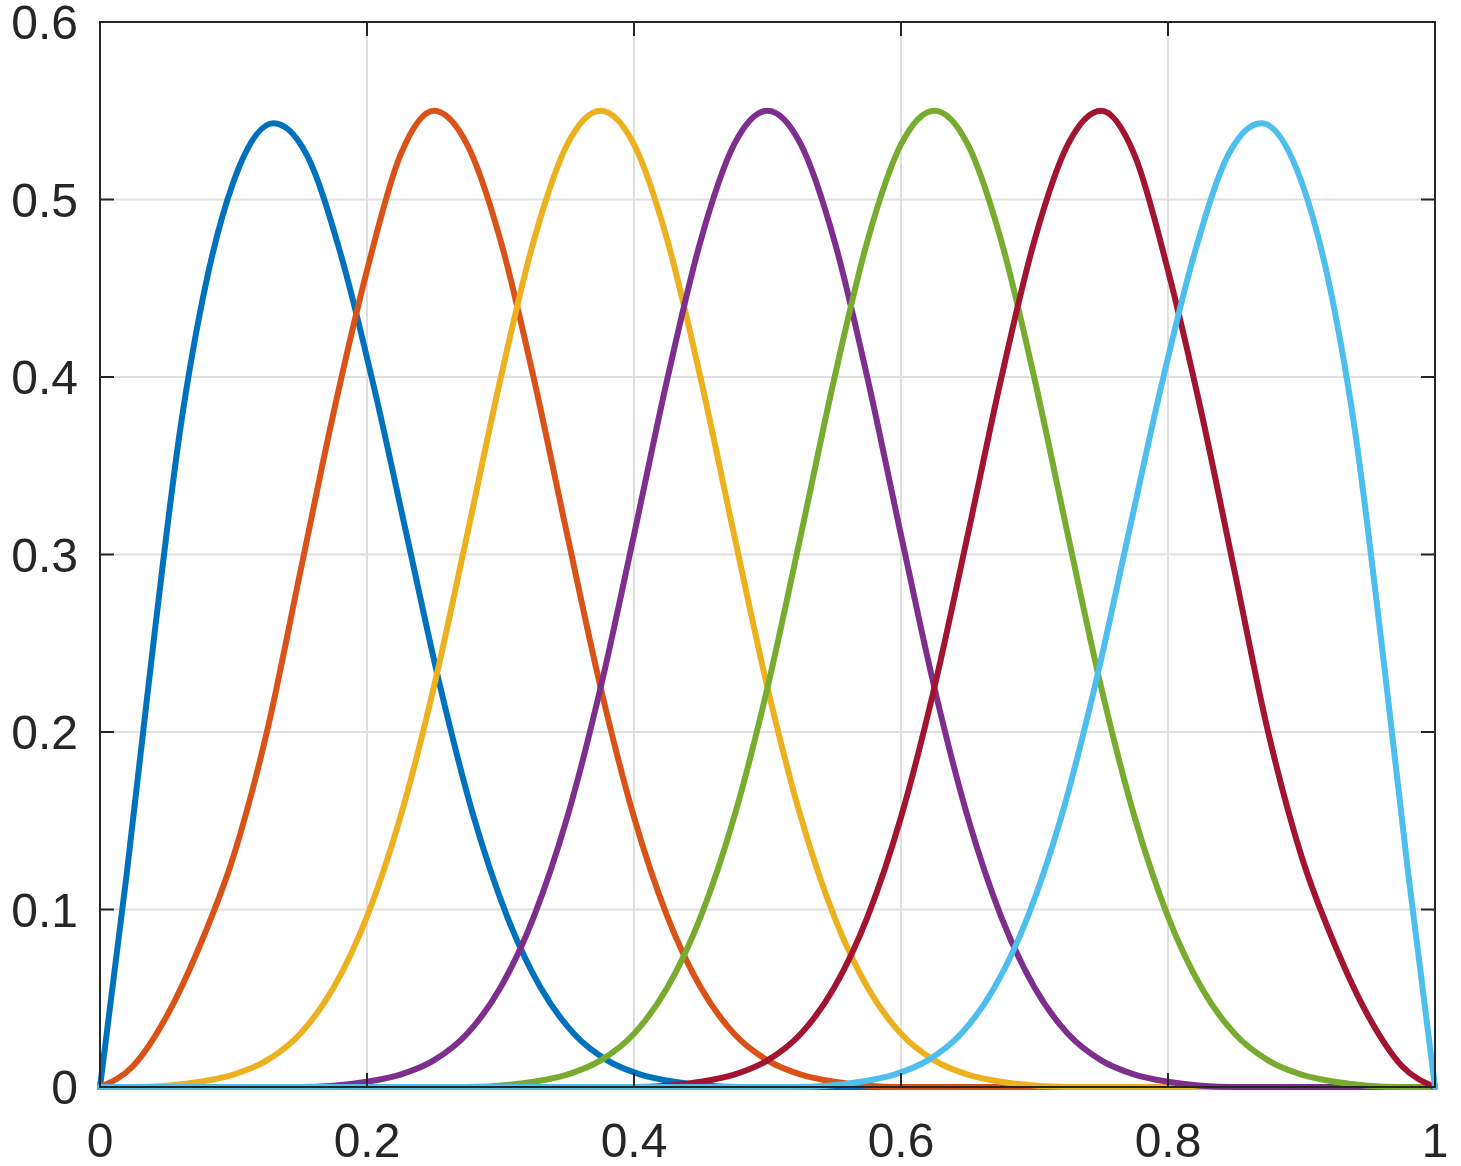  I want to click on x-tick-label: 1, so click(1435, 1140).